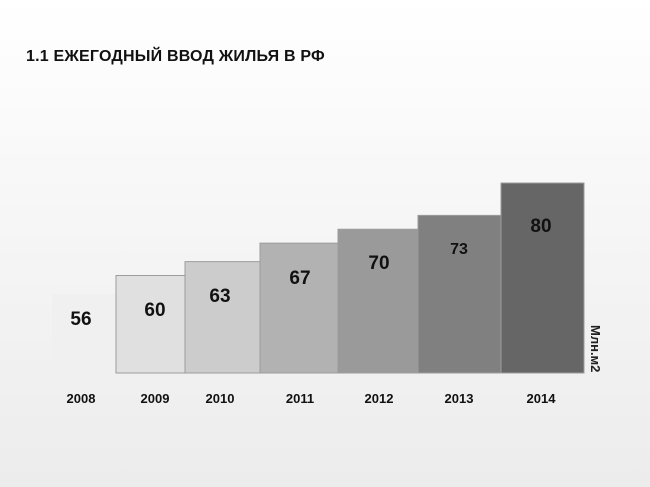 The image size is (650, 487). Describe the element at coordinates (222, 317) in the screenshot. I see `bar-2010` at that location.